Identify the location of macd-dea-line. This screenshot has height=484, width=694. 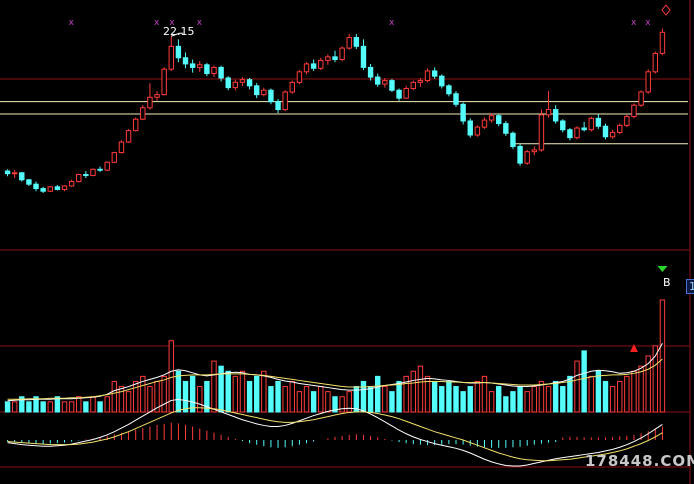
(335, 434).